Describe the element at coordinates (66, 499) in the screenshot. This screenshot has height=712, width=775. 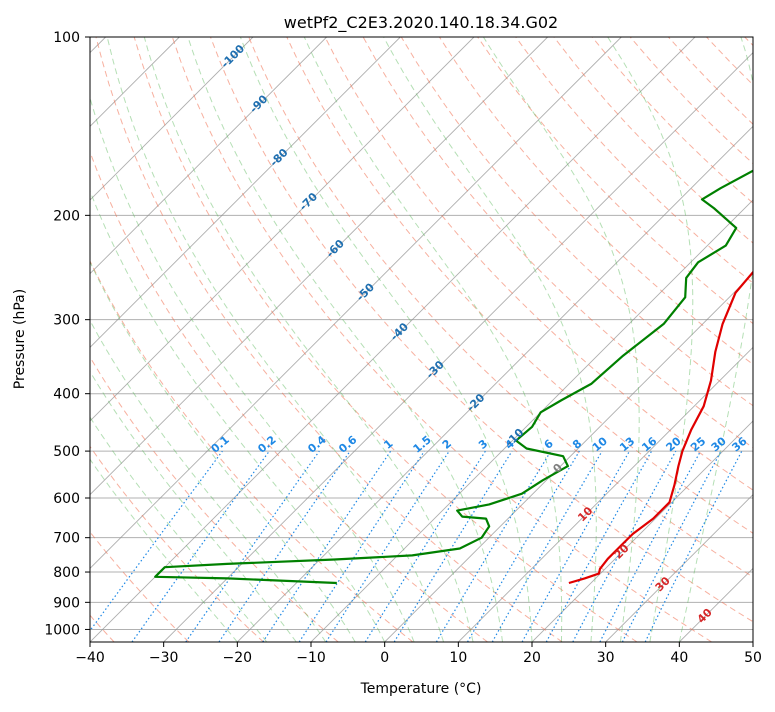
I see `y-tick-label: 600` at that location.